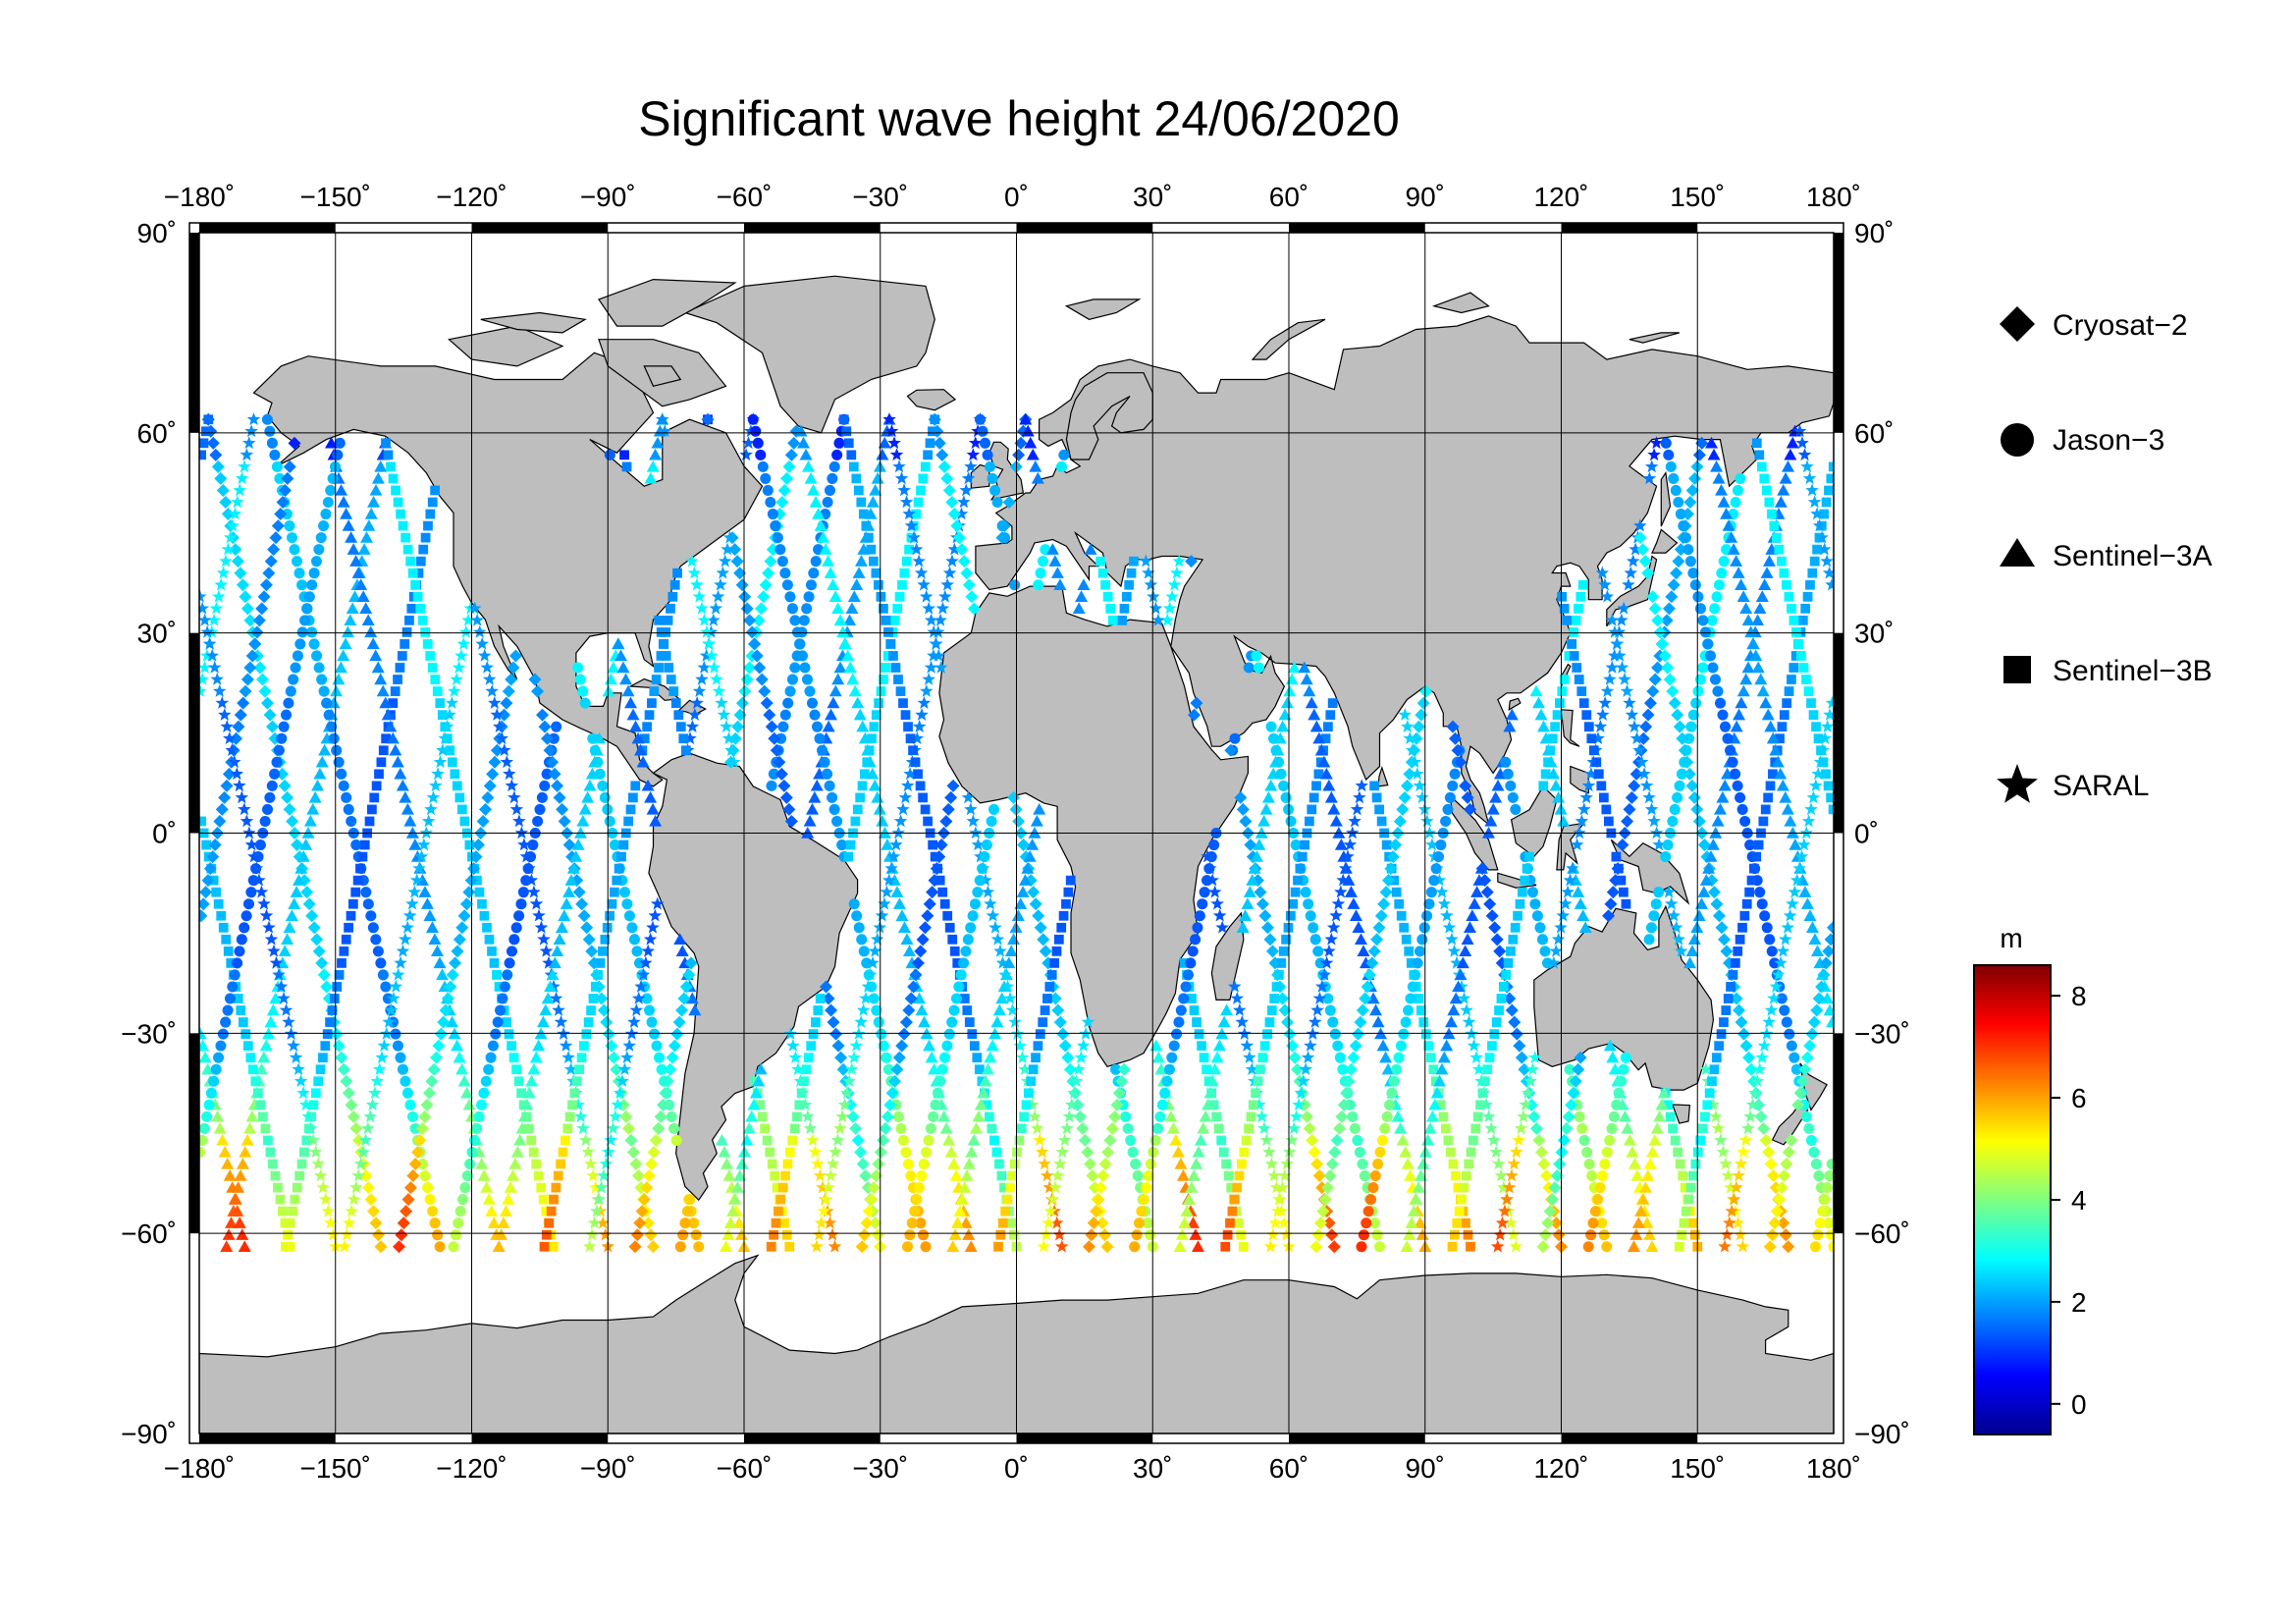 The width and height of the screenshot is (2296, 1623). What do you see at coordinates (471, 1468) in the screenshot?
I see `lon-tick-label-bottom: −120˚` at bounding box center [471, 1468].